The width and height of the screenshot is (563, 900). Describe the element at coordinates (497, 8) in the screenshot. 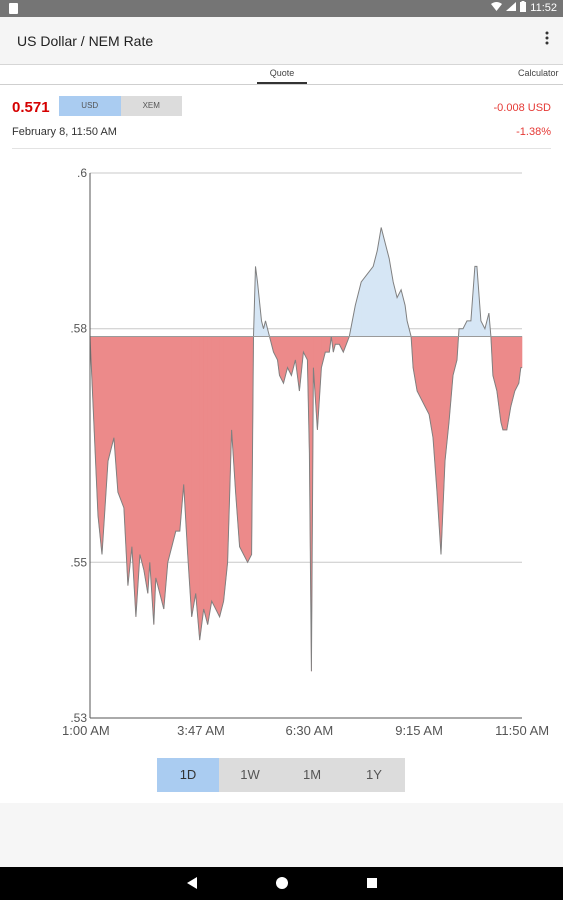

I see `wifi-icon` at that location.